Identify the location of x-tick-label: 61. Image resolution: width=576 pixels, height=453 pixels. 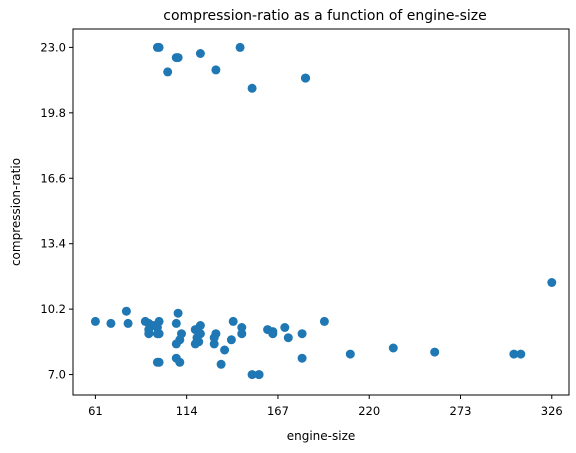
(95, 411).